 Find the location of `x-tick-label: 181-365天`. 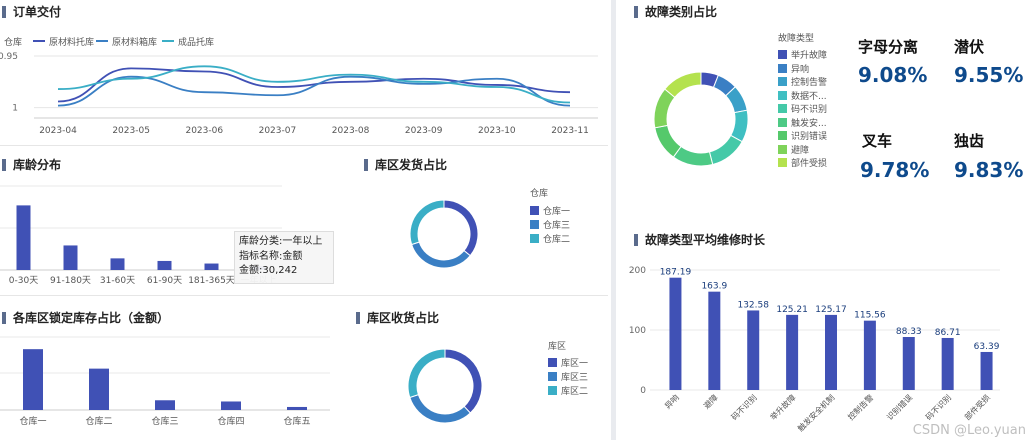

x-tick-label: 181-365天 is located at coordinates (211, 281).